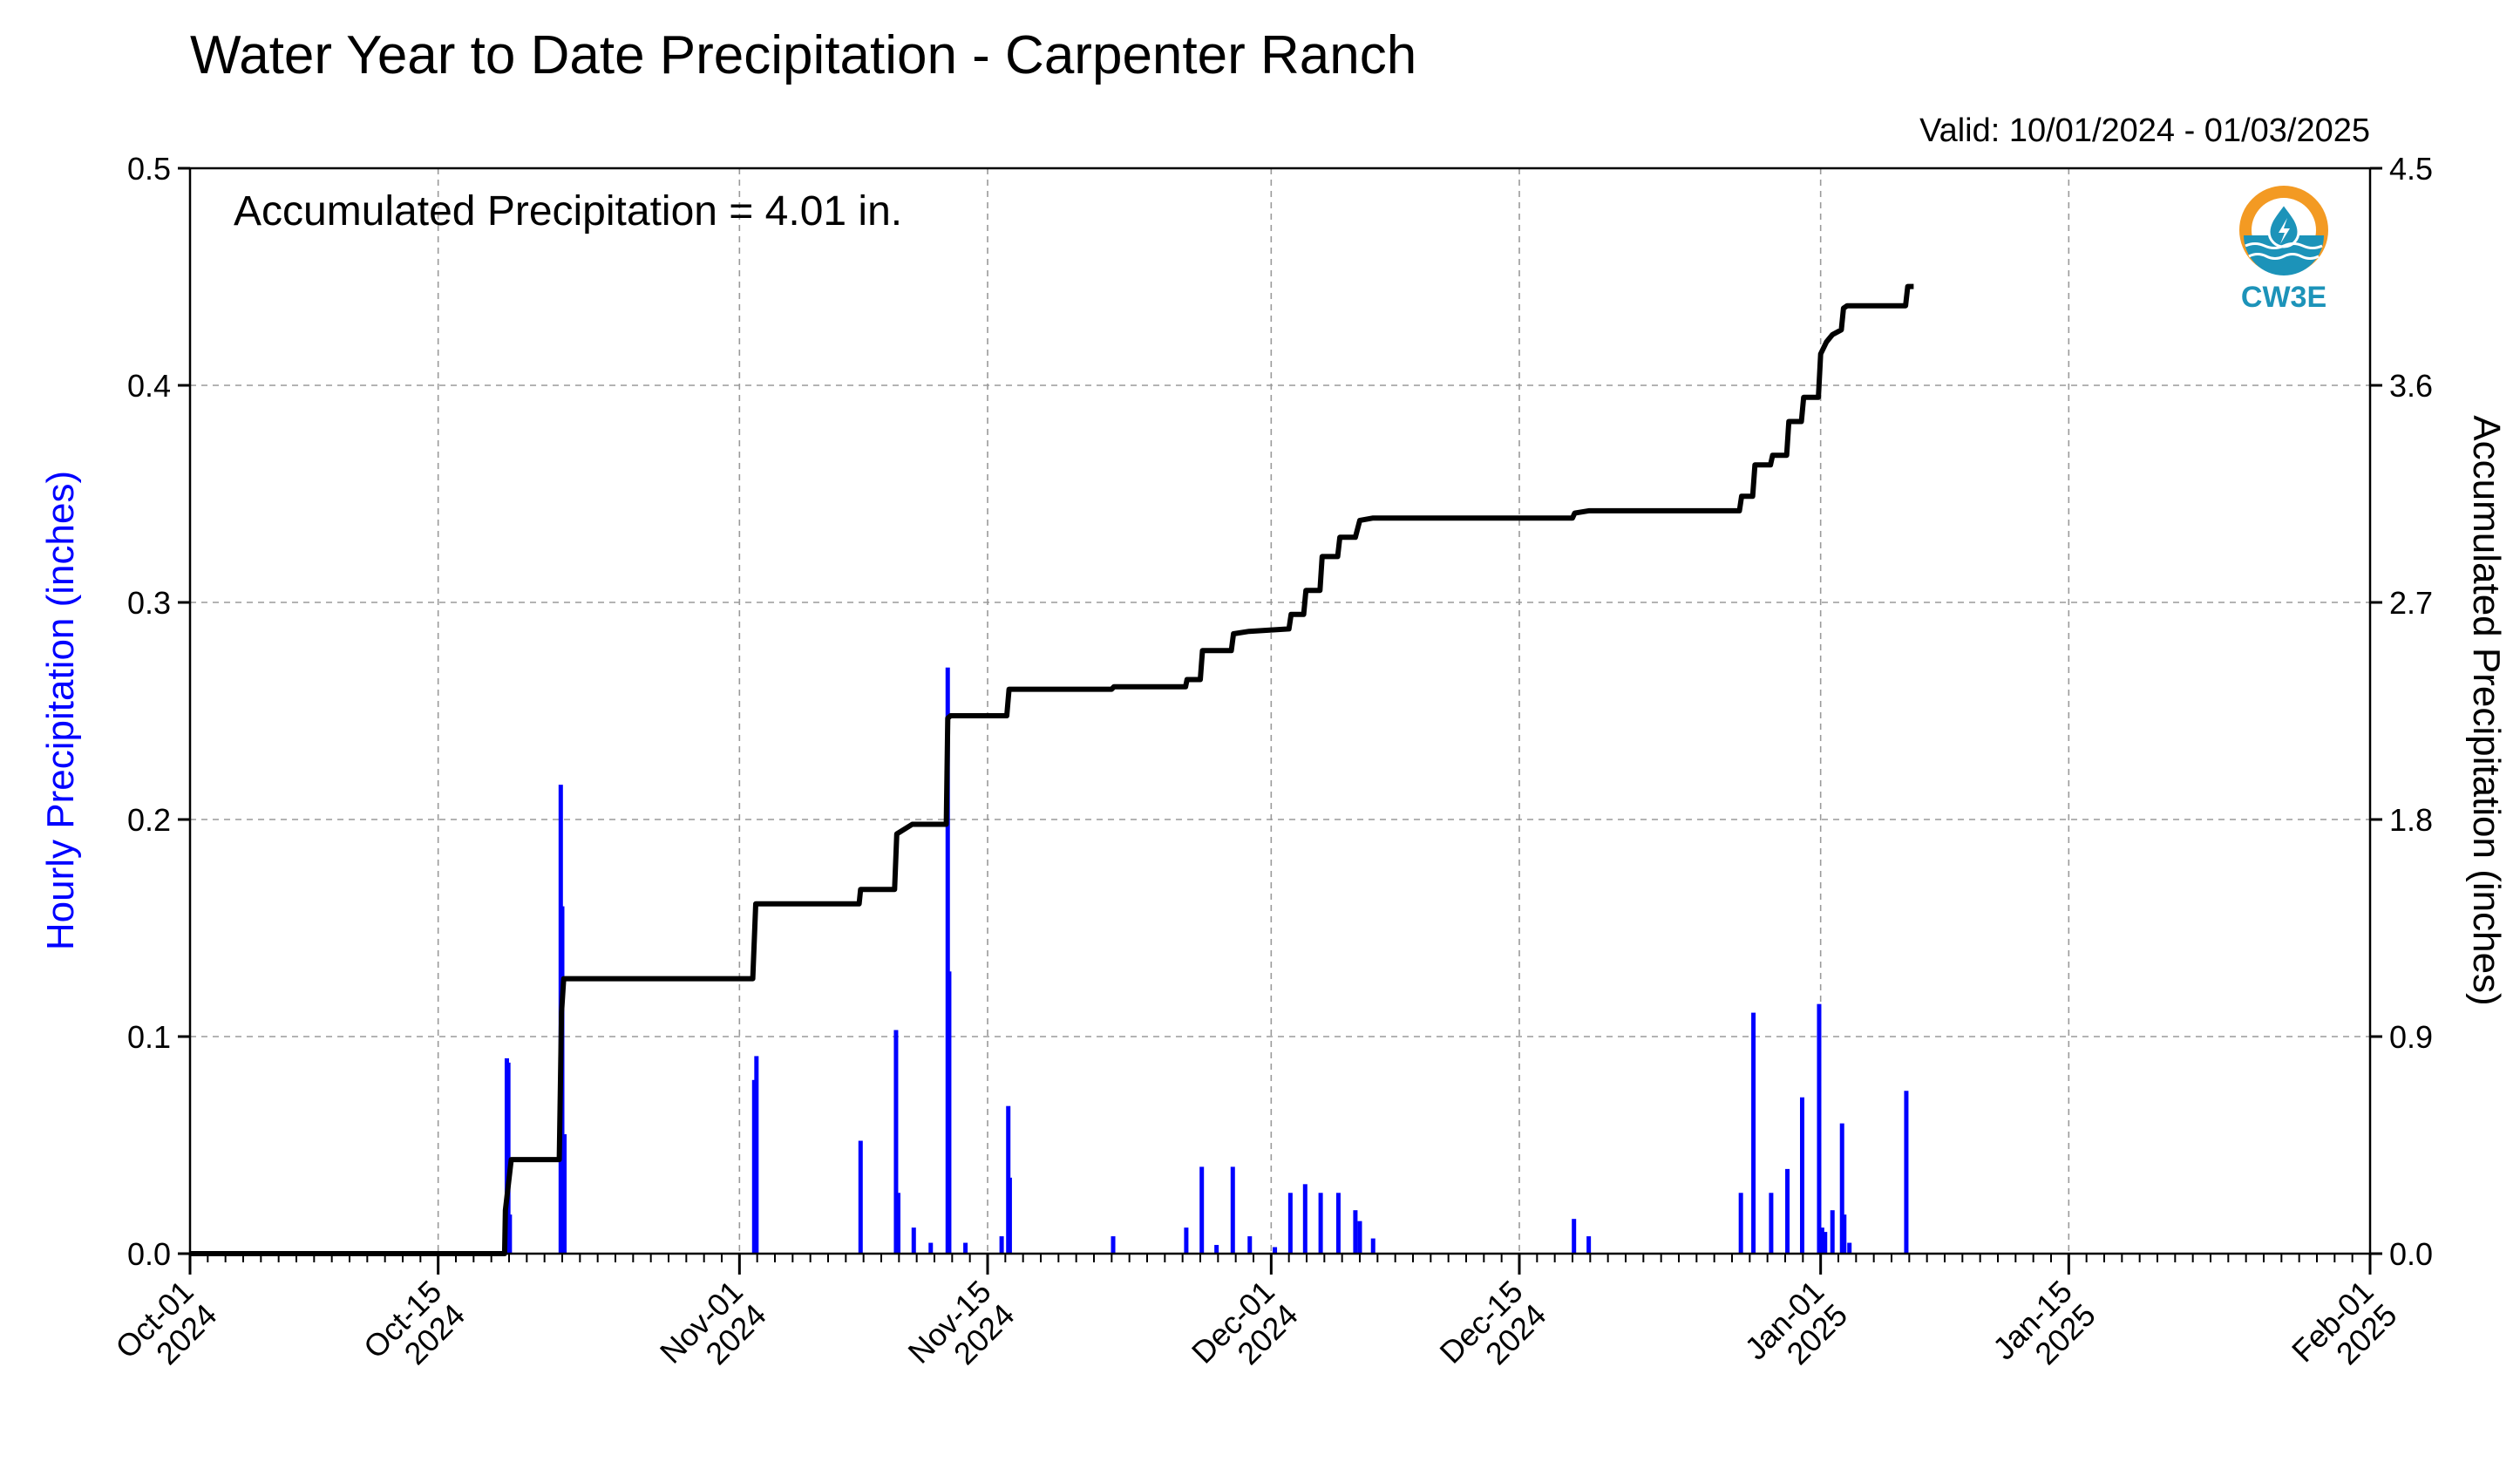  Describe the element at coordinates (2411, 386) in the screenshot. I see `y-right-tick-label: 3.6` at that location.